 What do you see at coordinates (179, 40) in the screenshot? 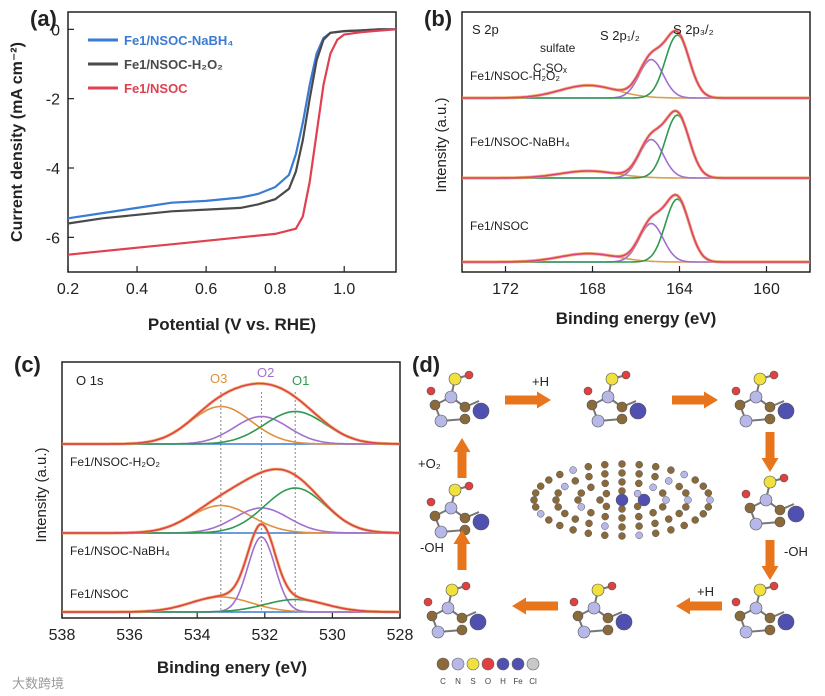
I see `a-legend-label: Fe1/NSOC-NaBH₄` at bounding box center [179, 40].